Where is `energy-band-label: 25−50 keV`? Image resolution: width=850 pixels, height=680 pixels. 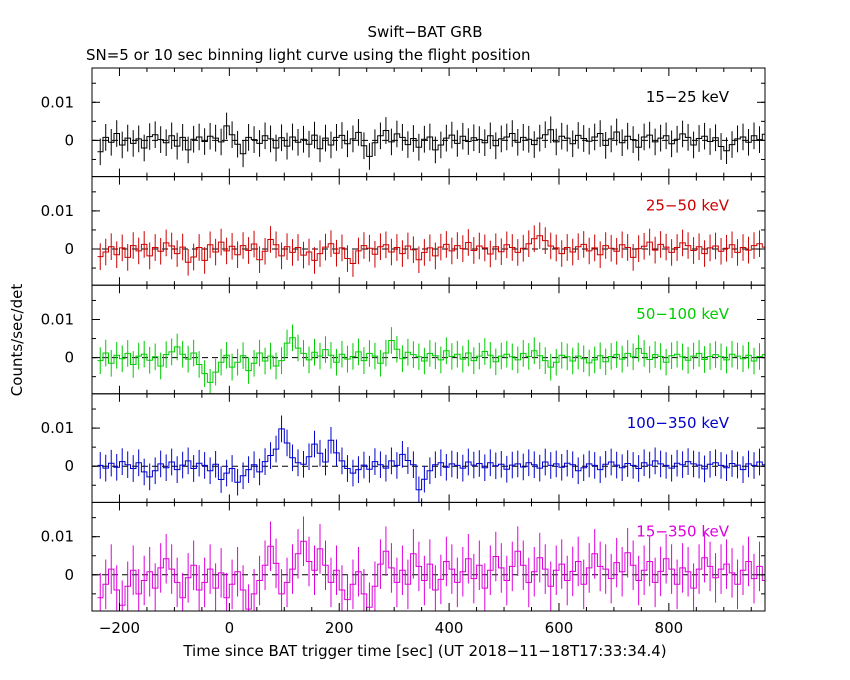 energy-band-label: 25−50 keV is located at coordinates (688, 206).